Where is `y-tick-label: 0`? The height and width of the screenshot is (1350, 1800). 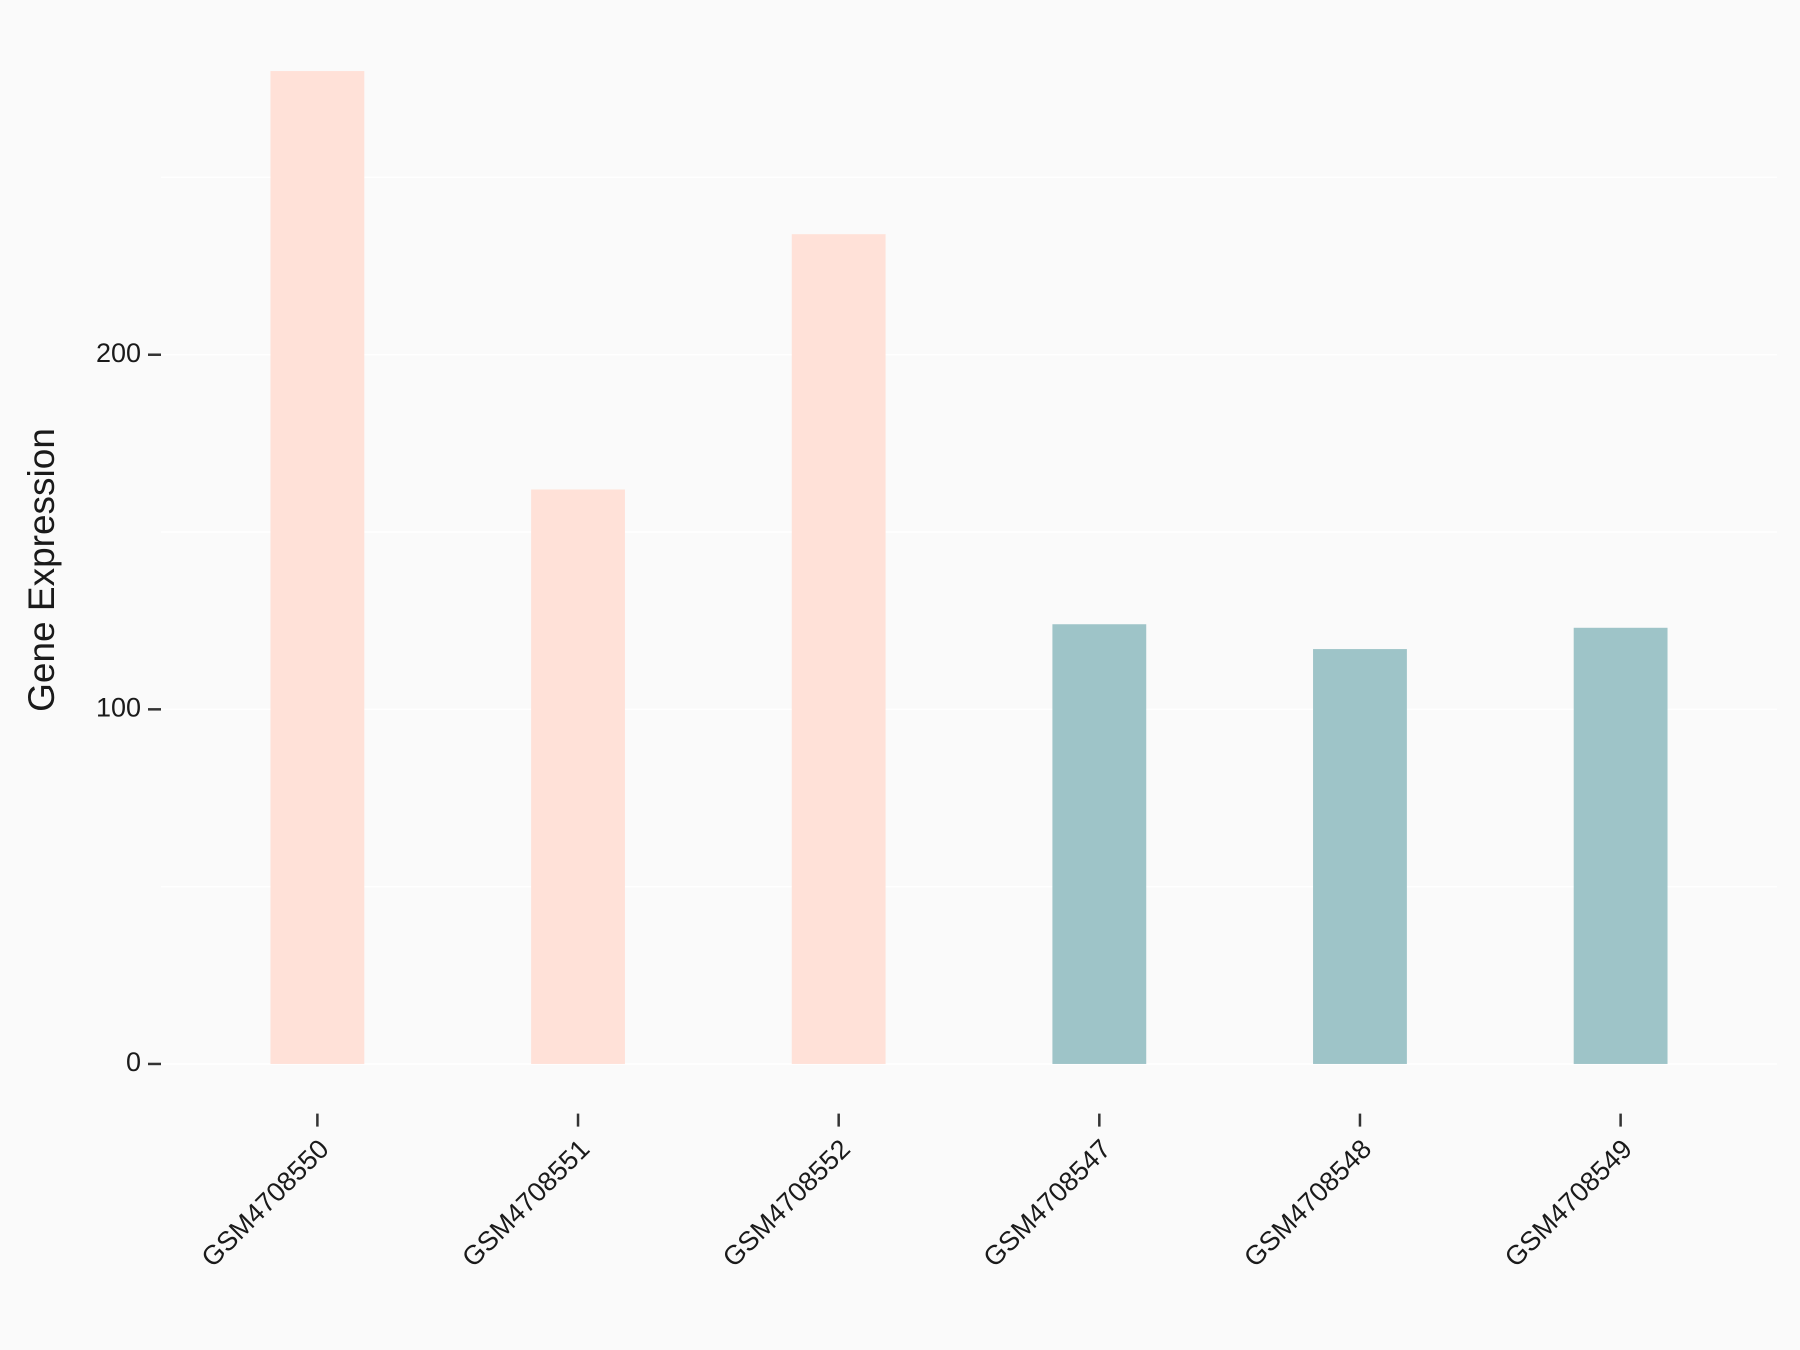 y-tick-label: 0 is located at coordinates (133, 1062).